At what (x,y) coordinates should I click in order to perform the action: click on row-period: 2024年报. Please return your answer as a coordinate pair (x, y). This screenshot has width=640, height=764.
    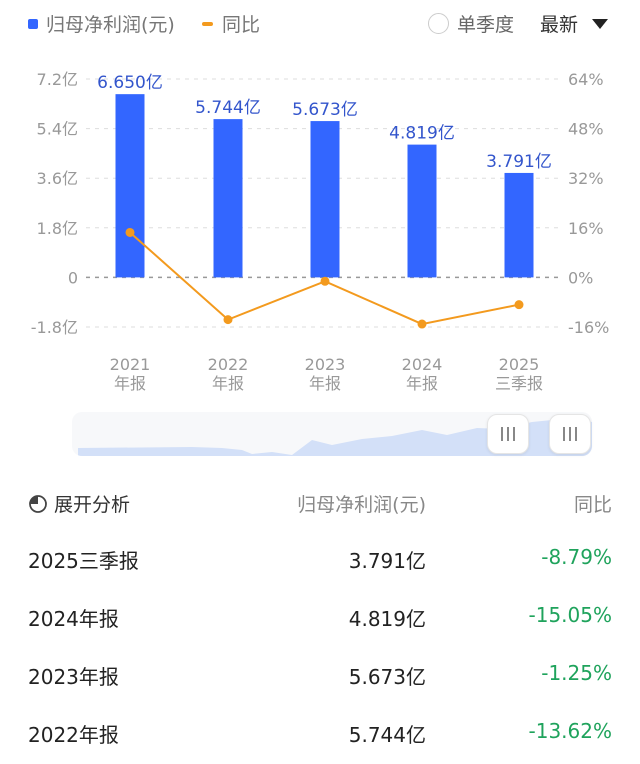
    Looking at the image, I should click on (73, 619).